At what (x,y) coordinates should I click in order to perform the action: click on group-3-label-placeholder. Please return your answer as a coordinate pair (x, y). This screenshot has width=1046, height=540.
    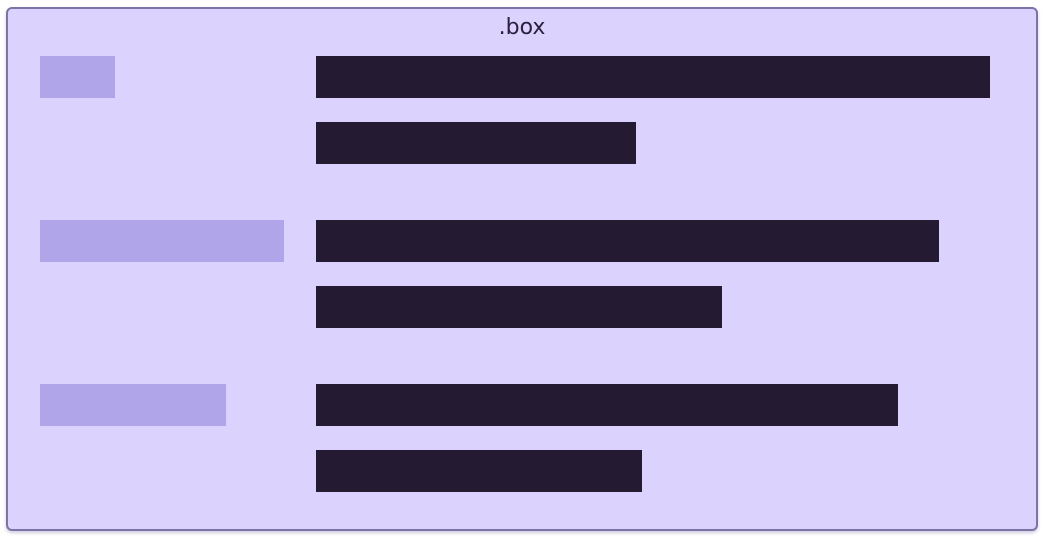
    Looking at the image, I should click on (133, 405).